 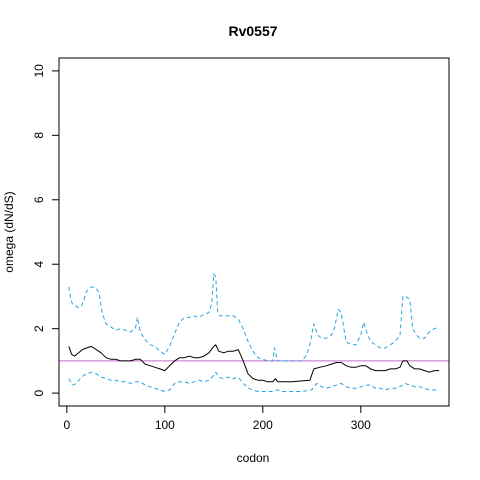 What do you see at coordinates (39, 71) in the screenshot?
I see `y-tick-label: 10` at bounding box center [39, 71].